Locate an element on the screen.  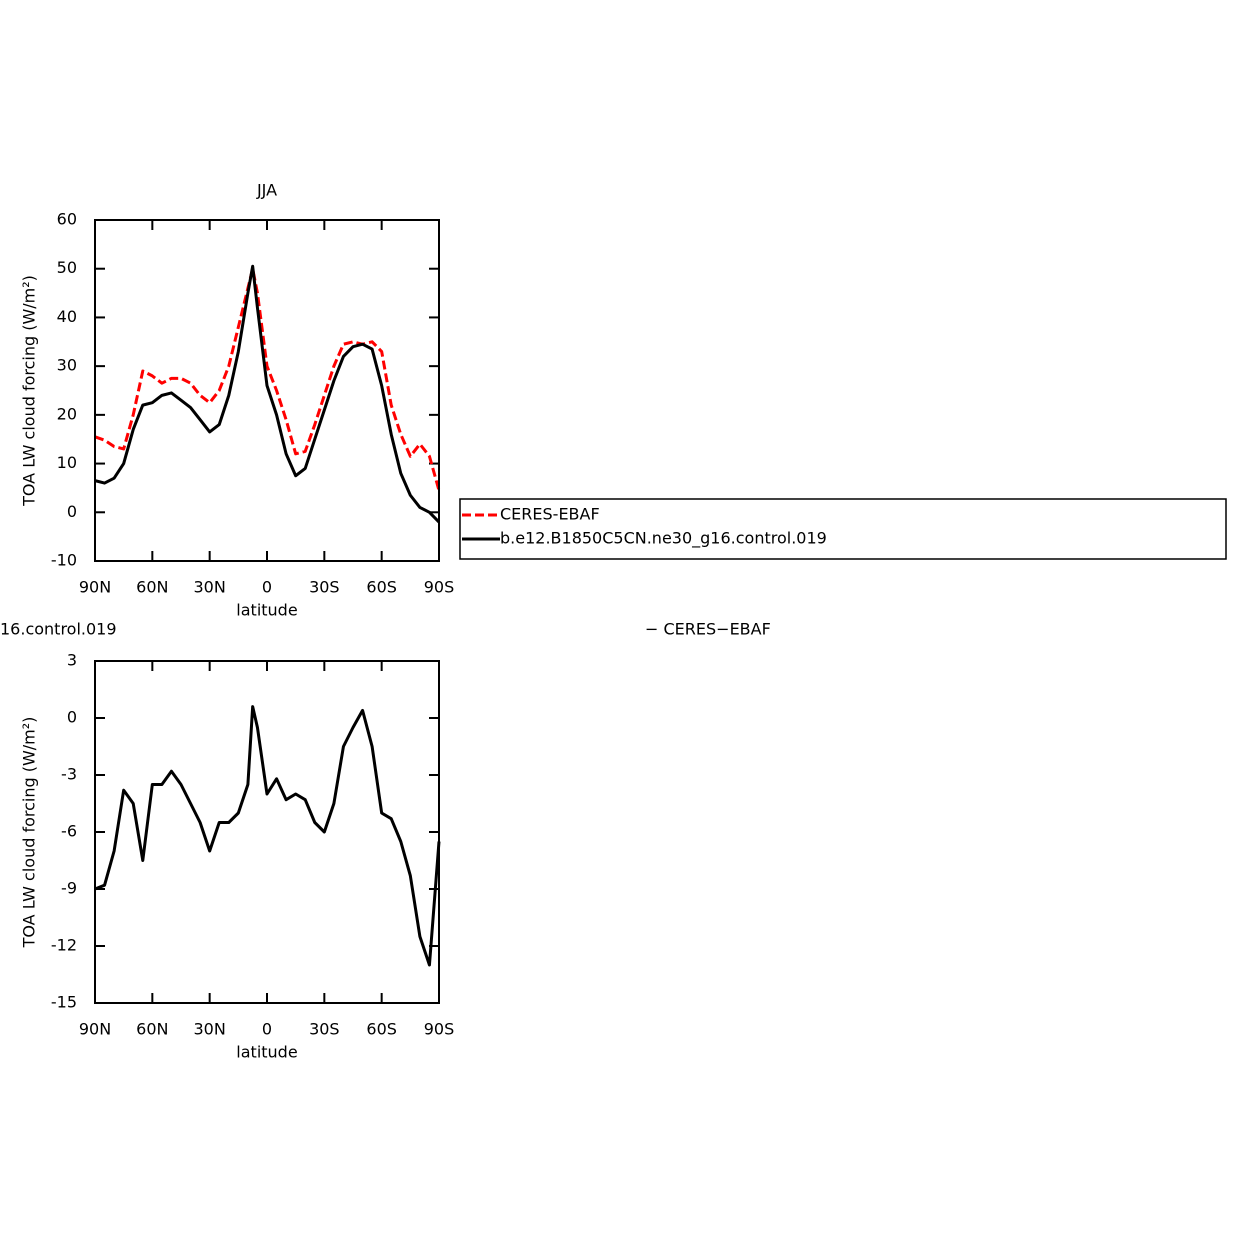
y-tick-label: -10 is located at coordinates (64, 560).